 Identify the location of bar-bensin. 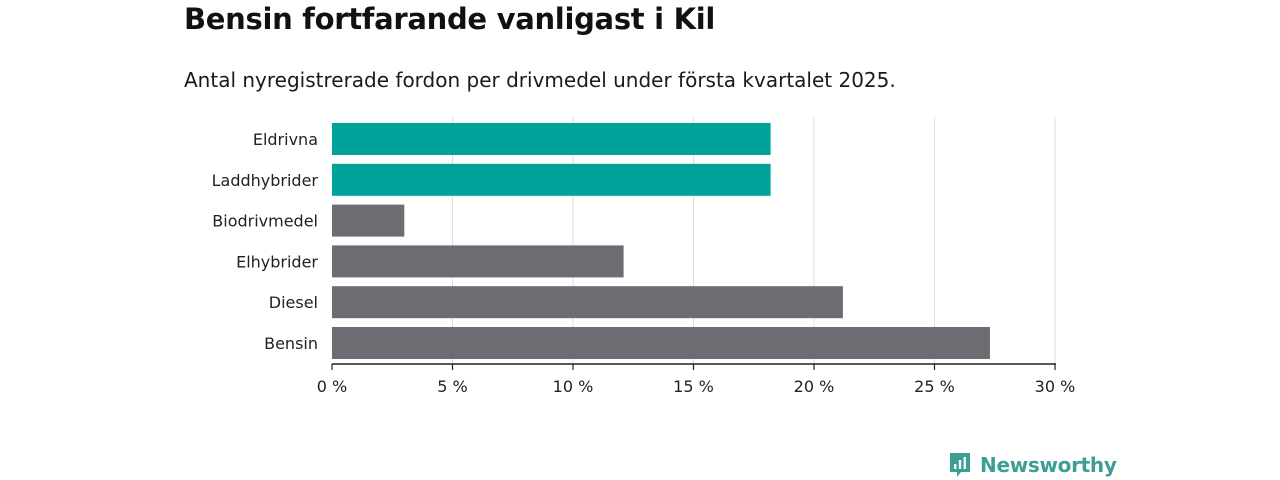
(661, 343).